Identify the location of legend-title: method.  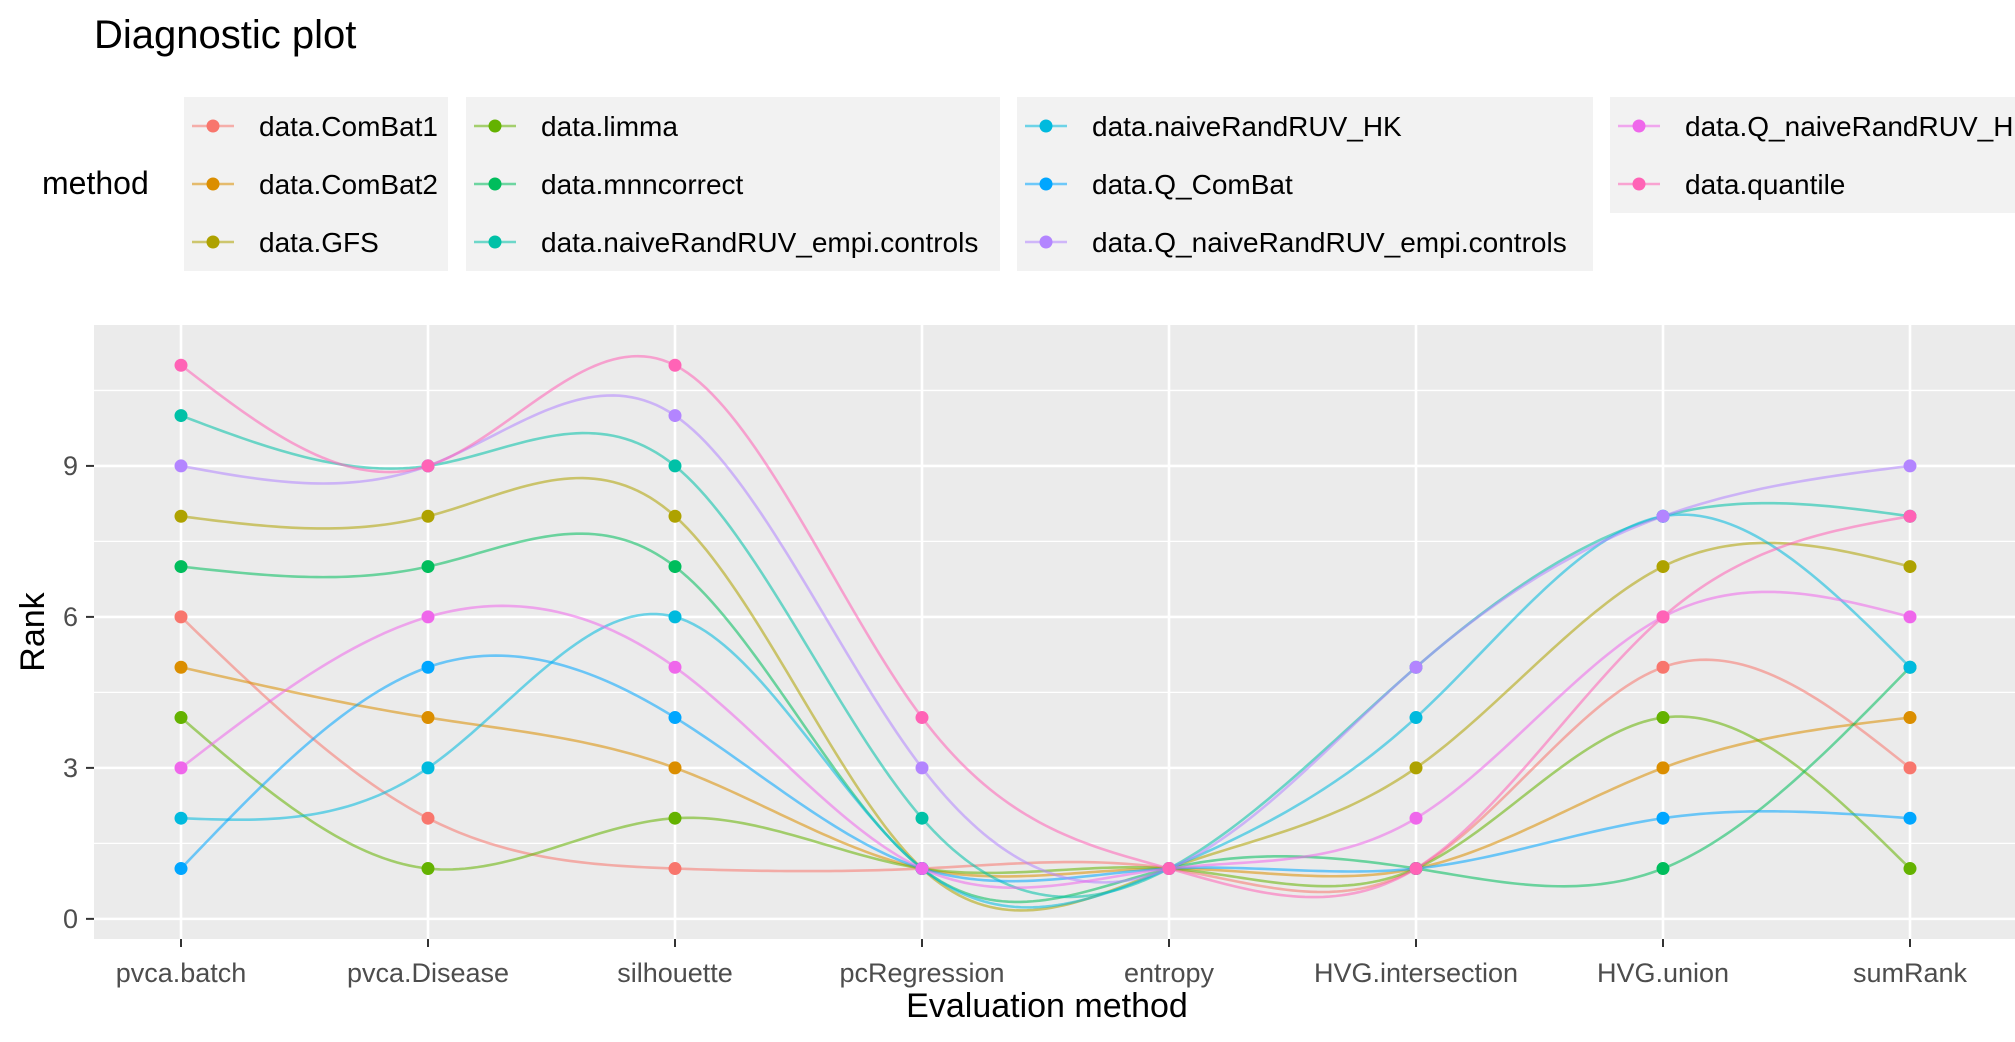
(95, 183).